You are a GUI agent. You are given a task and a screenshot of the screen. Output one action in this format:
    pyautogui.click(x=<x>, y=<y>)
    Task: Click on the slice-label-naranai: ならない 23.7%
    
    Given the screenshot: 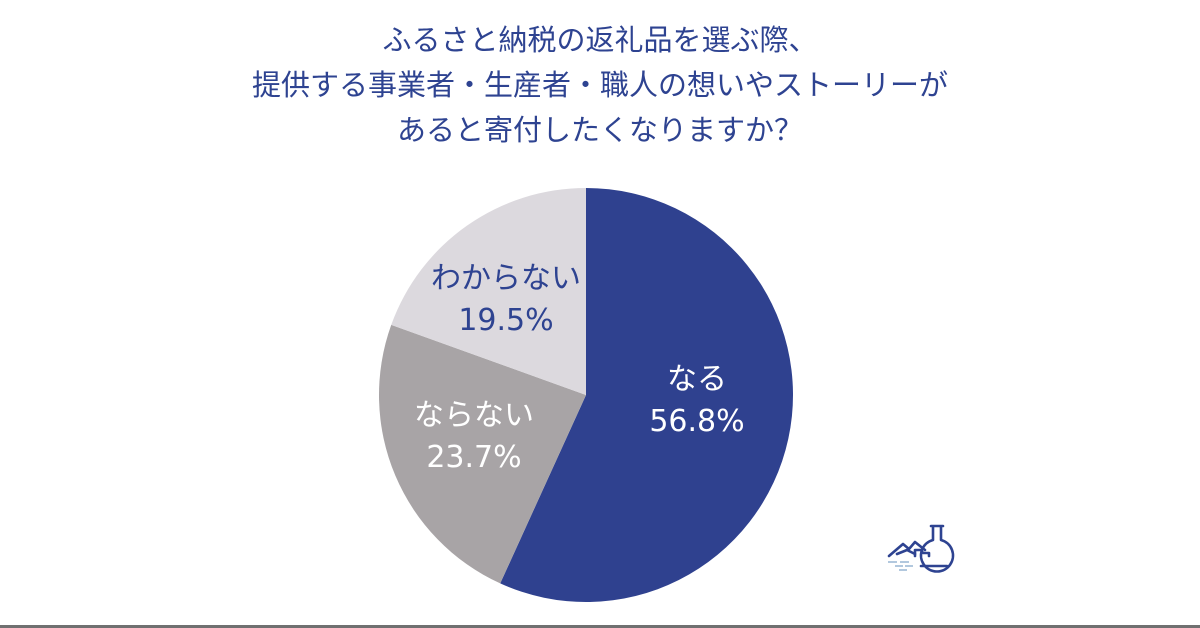 What is the action you would take?
    pyautogui.click(x=474, y=437)
    